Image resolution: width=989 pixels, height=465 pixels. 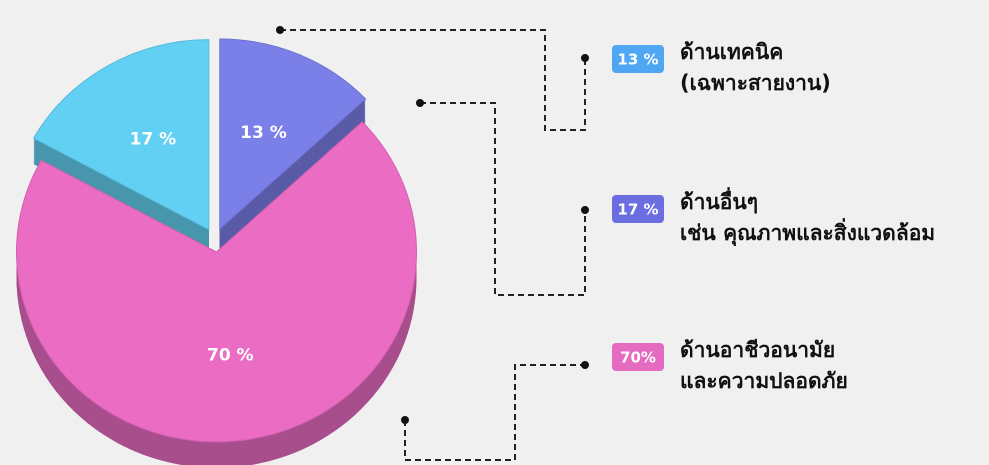 I want to click on legend-badge-label: 17 %, so click(x=637, y=210).